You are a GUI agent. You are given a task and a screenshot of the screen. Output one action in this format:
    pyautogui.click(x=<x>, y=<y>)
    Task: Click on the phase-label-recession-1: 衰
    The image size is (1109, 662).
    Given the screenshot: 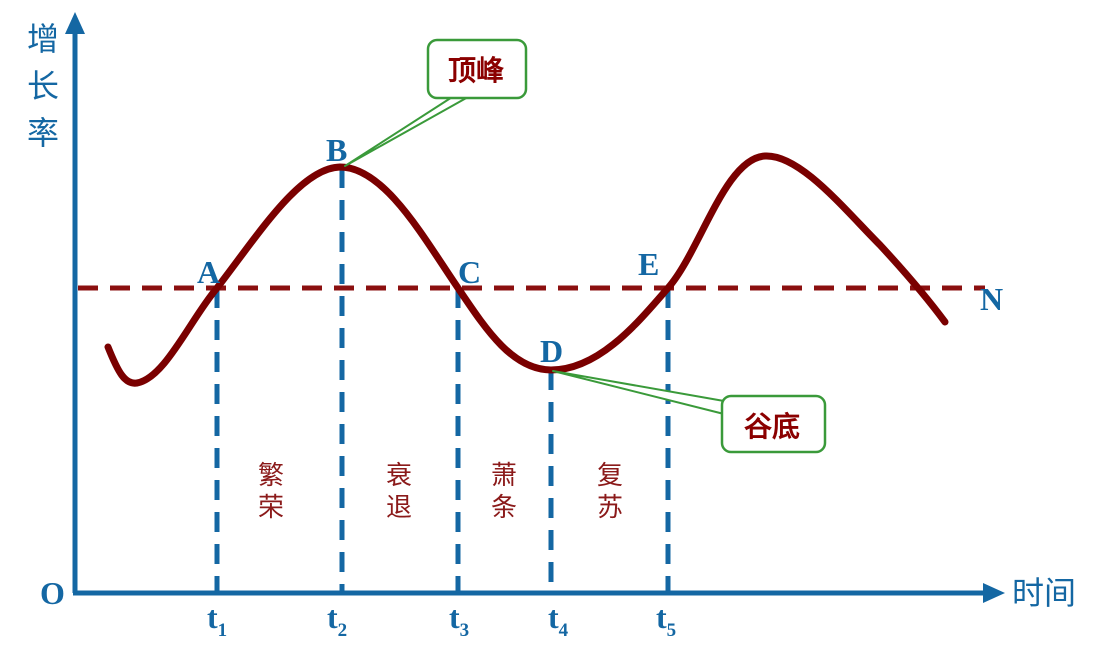 What is the action you would take?
    pyautogui.click(x=399, y=476)
    